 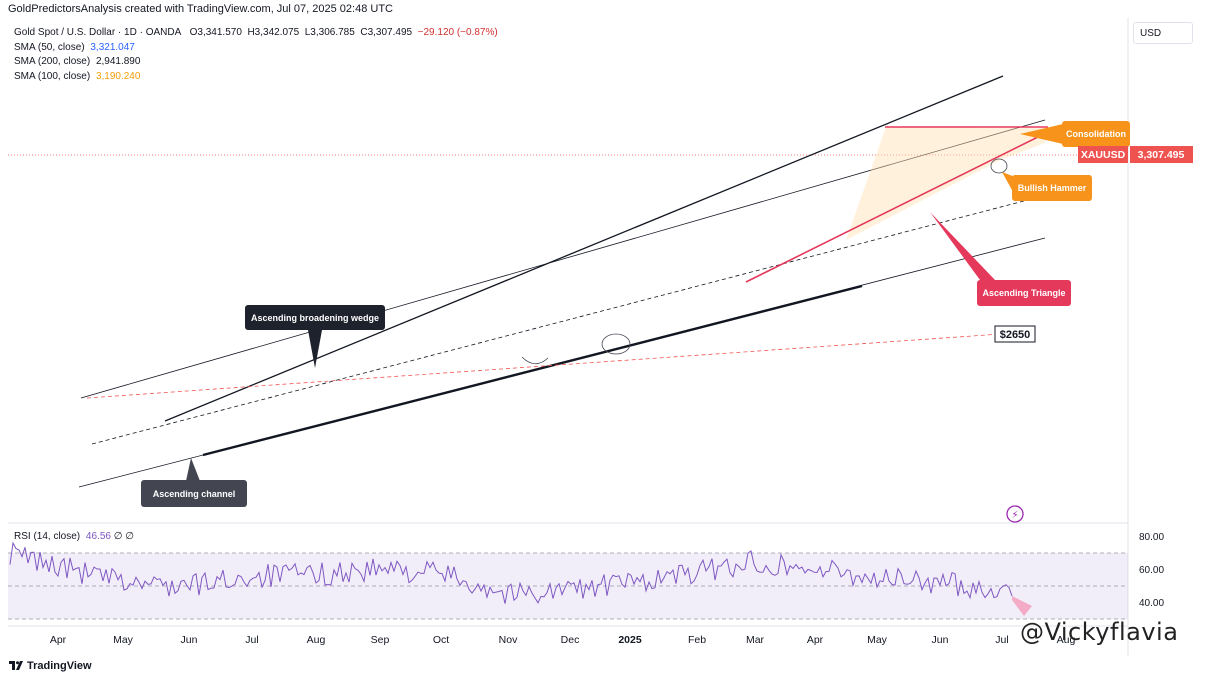 I want to click on target-line, so click(x=551, y=365).